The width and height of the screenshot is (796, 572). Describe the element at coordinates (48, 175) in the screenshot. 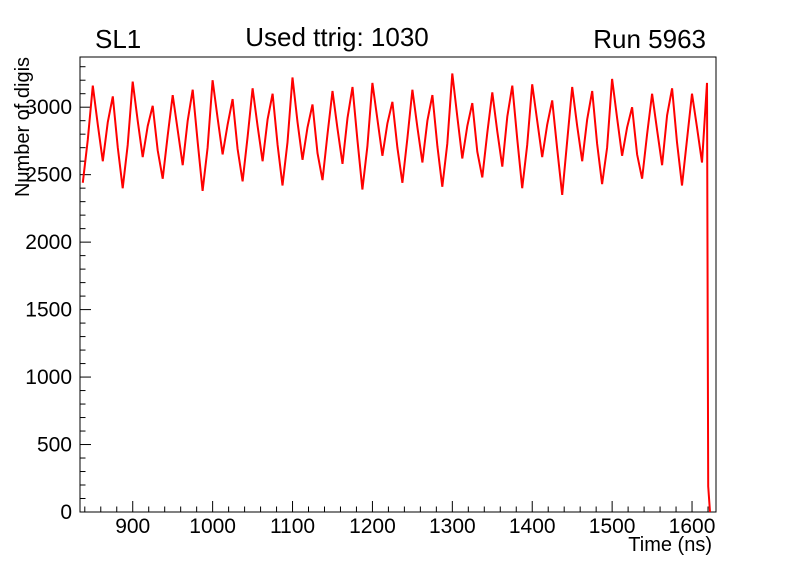

I see `y-tick-label: 2500` at that location.